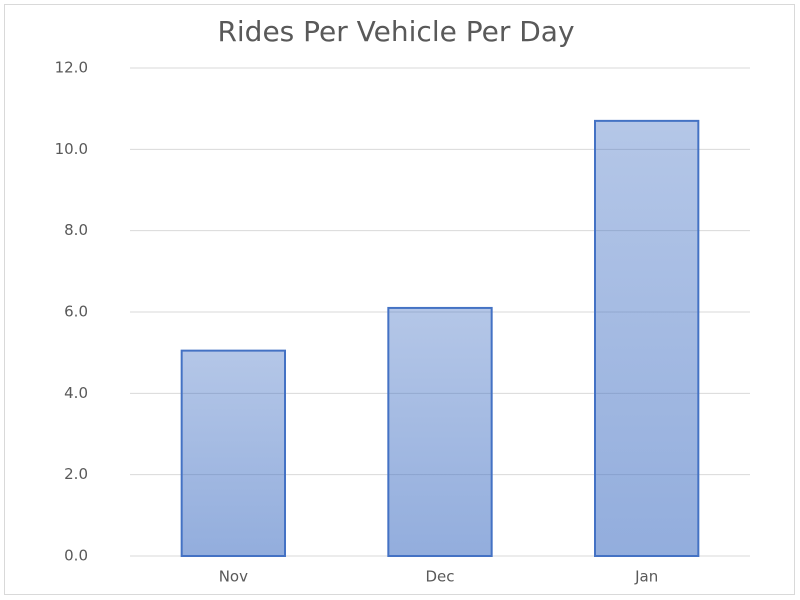 Image resolution: width=800 pixels, height=600 pixels. Describe the element at coordinates (439, 577) in the screenshot. I see `x-tick-label: Dec` at that location.